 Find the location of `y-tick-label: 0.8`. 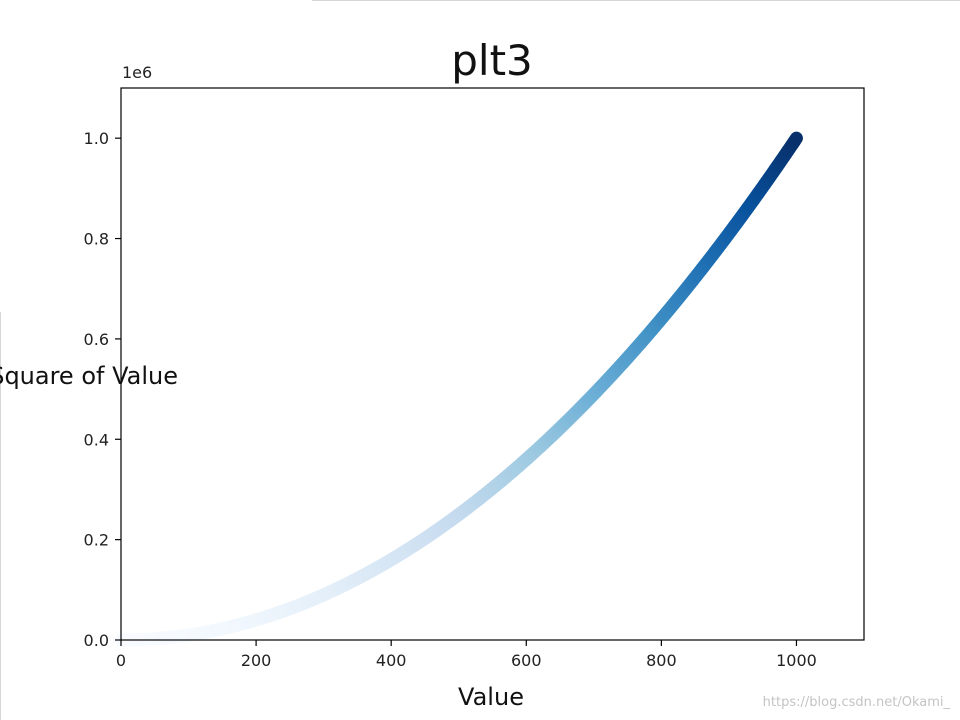

y-tick-label: 0.8 is located at coordinates (96, 239).